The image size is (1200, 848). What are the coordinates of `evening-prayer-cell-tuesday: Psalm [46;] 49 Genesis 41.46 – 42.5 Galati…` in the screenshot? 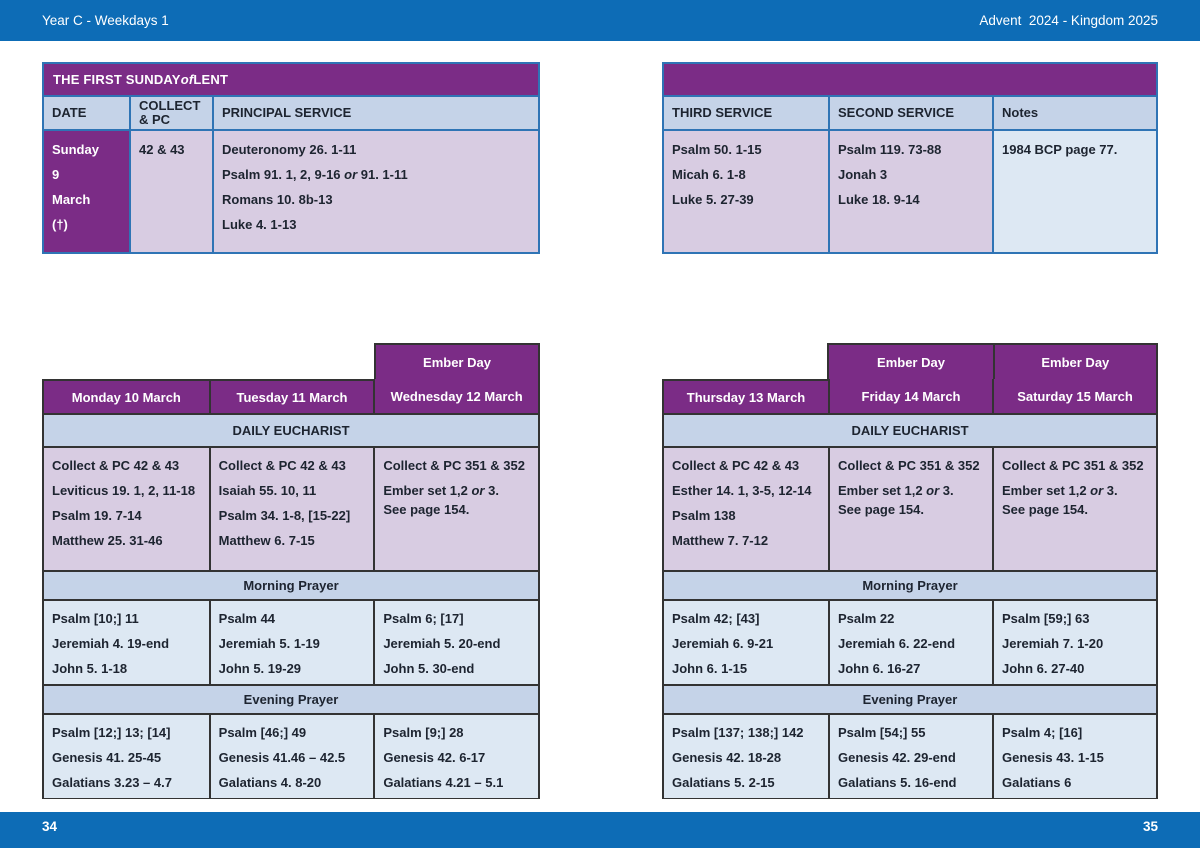 It's located at (291, 756).